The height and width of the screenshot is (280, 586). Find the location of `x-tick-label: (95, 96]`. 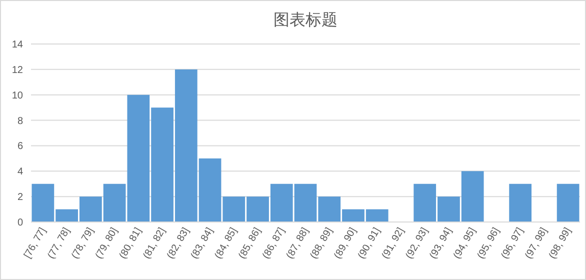

x-tick-label: (95, 96] is located at coordinates (489, 243).